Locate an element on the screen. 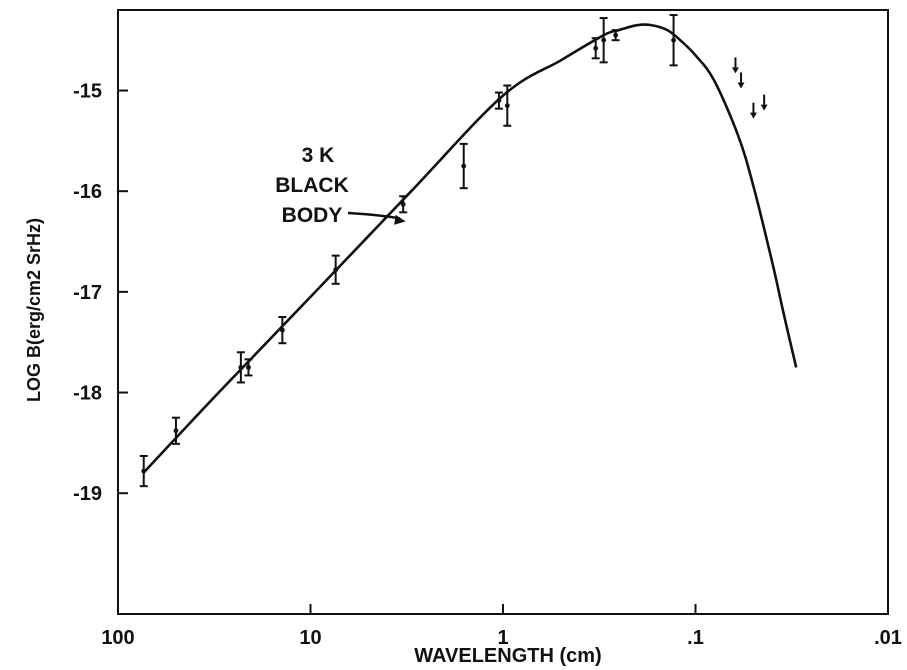 The image size is (907, 670). y-tick-label-2: -17 is located at coordinates (87, 293).